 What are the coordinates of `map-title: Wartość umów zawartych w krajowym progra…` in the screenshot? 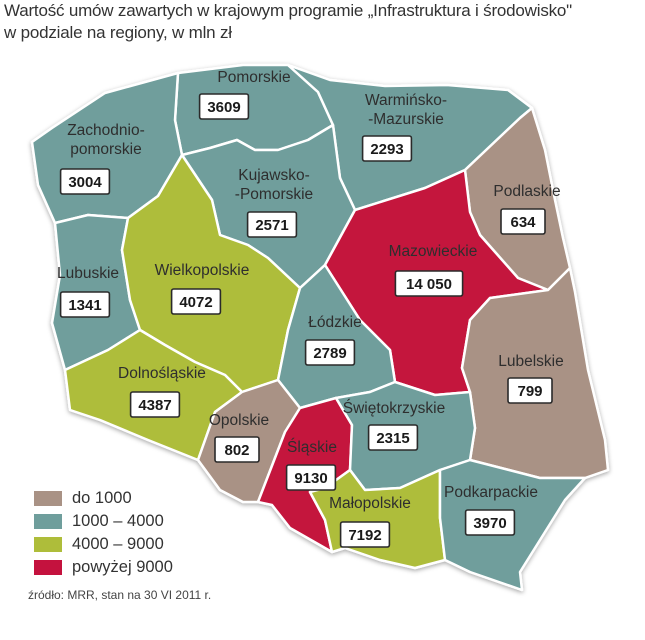 It's located at (322, 22).